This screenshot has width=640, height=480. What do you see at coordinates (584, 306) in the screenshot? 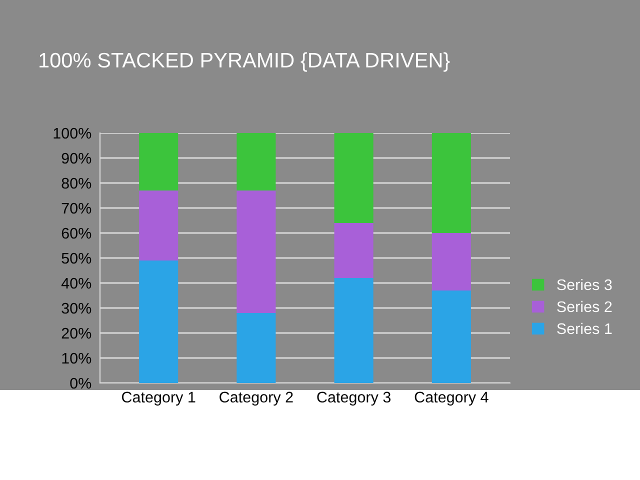
I see `legend-label: Series 2` at bounding box center [584, 306].